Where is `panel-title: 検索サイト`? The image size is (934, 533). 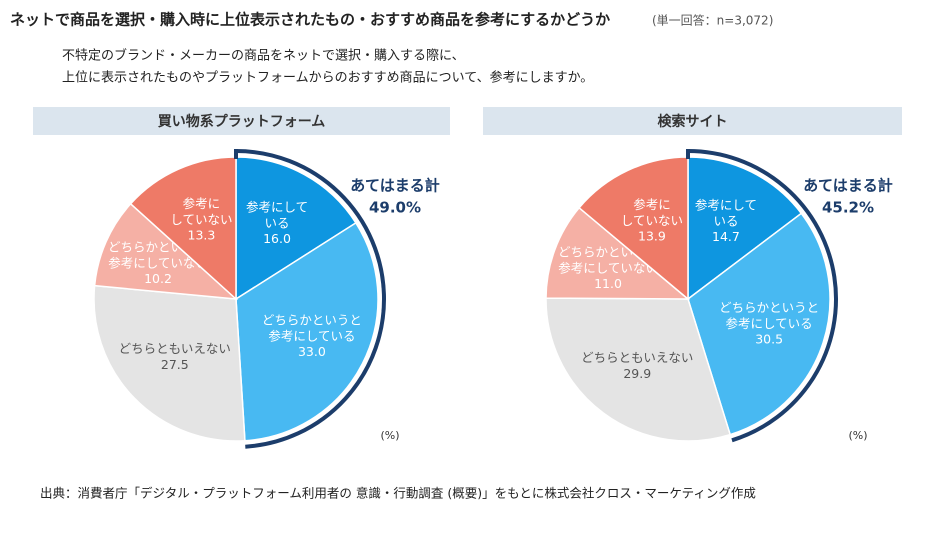
panel-title: 検索サイト is located at coordinates (693, 121).